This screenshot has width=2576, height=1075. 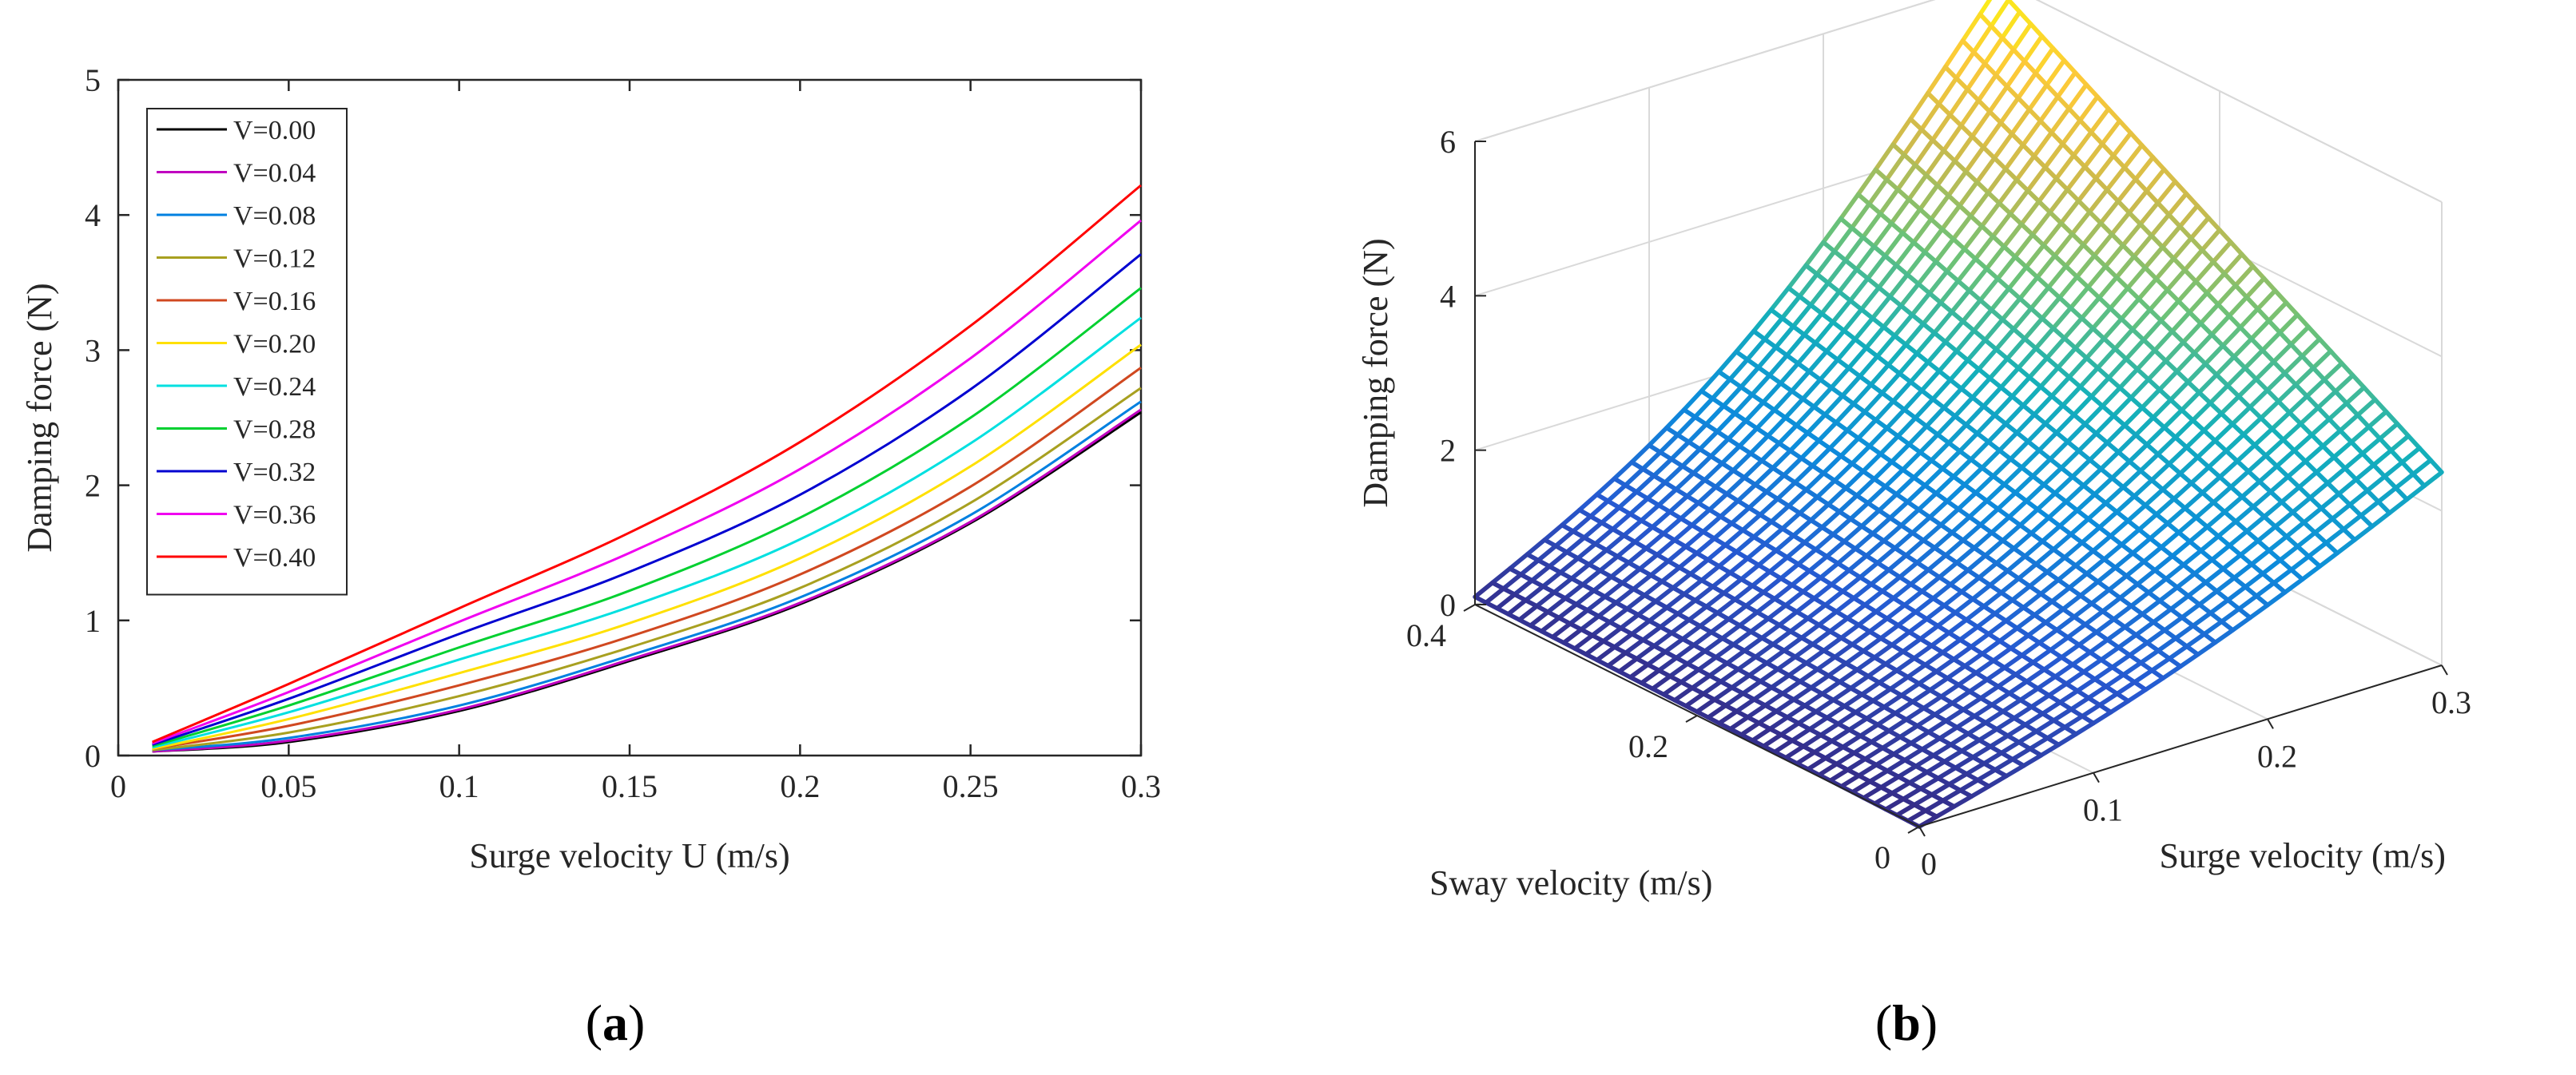 I want to click on series-line-V=0.20, so click(x=647, y=547).